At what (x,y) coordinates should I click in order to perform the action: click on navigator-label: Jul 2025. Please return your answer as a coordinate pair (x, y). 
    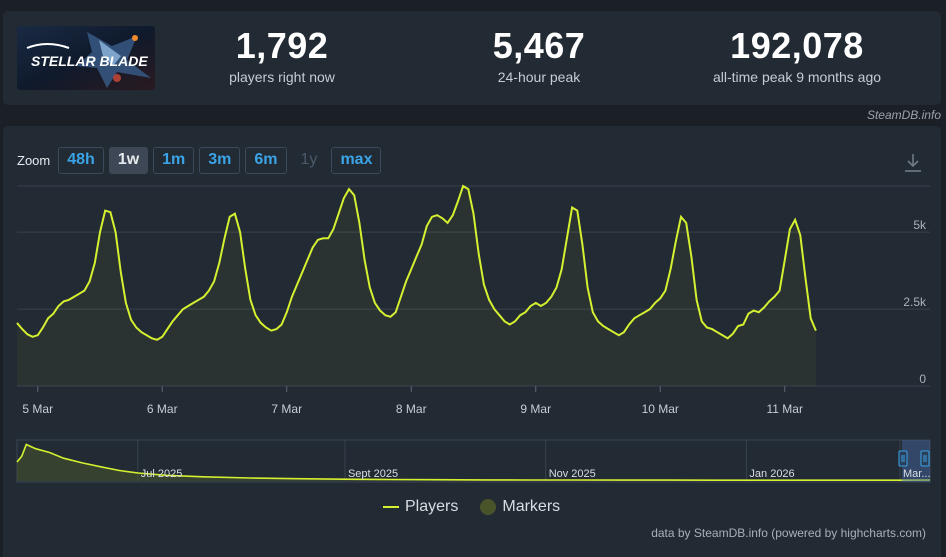
    Looking at the image, I should click on (162, 474).